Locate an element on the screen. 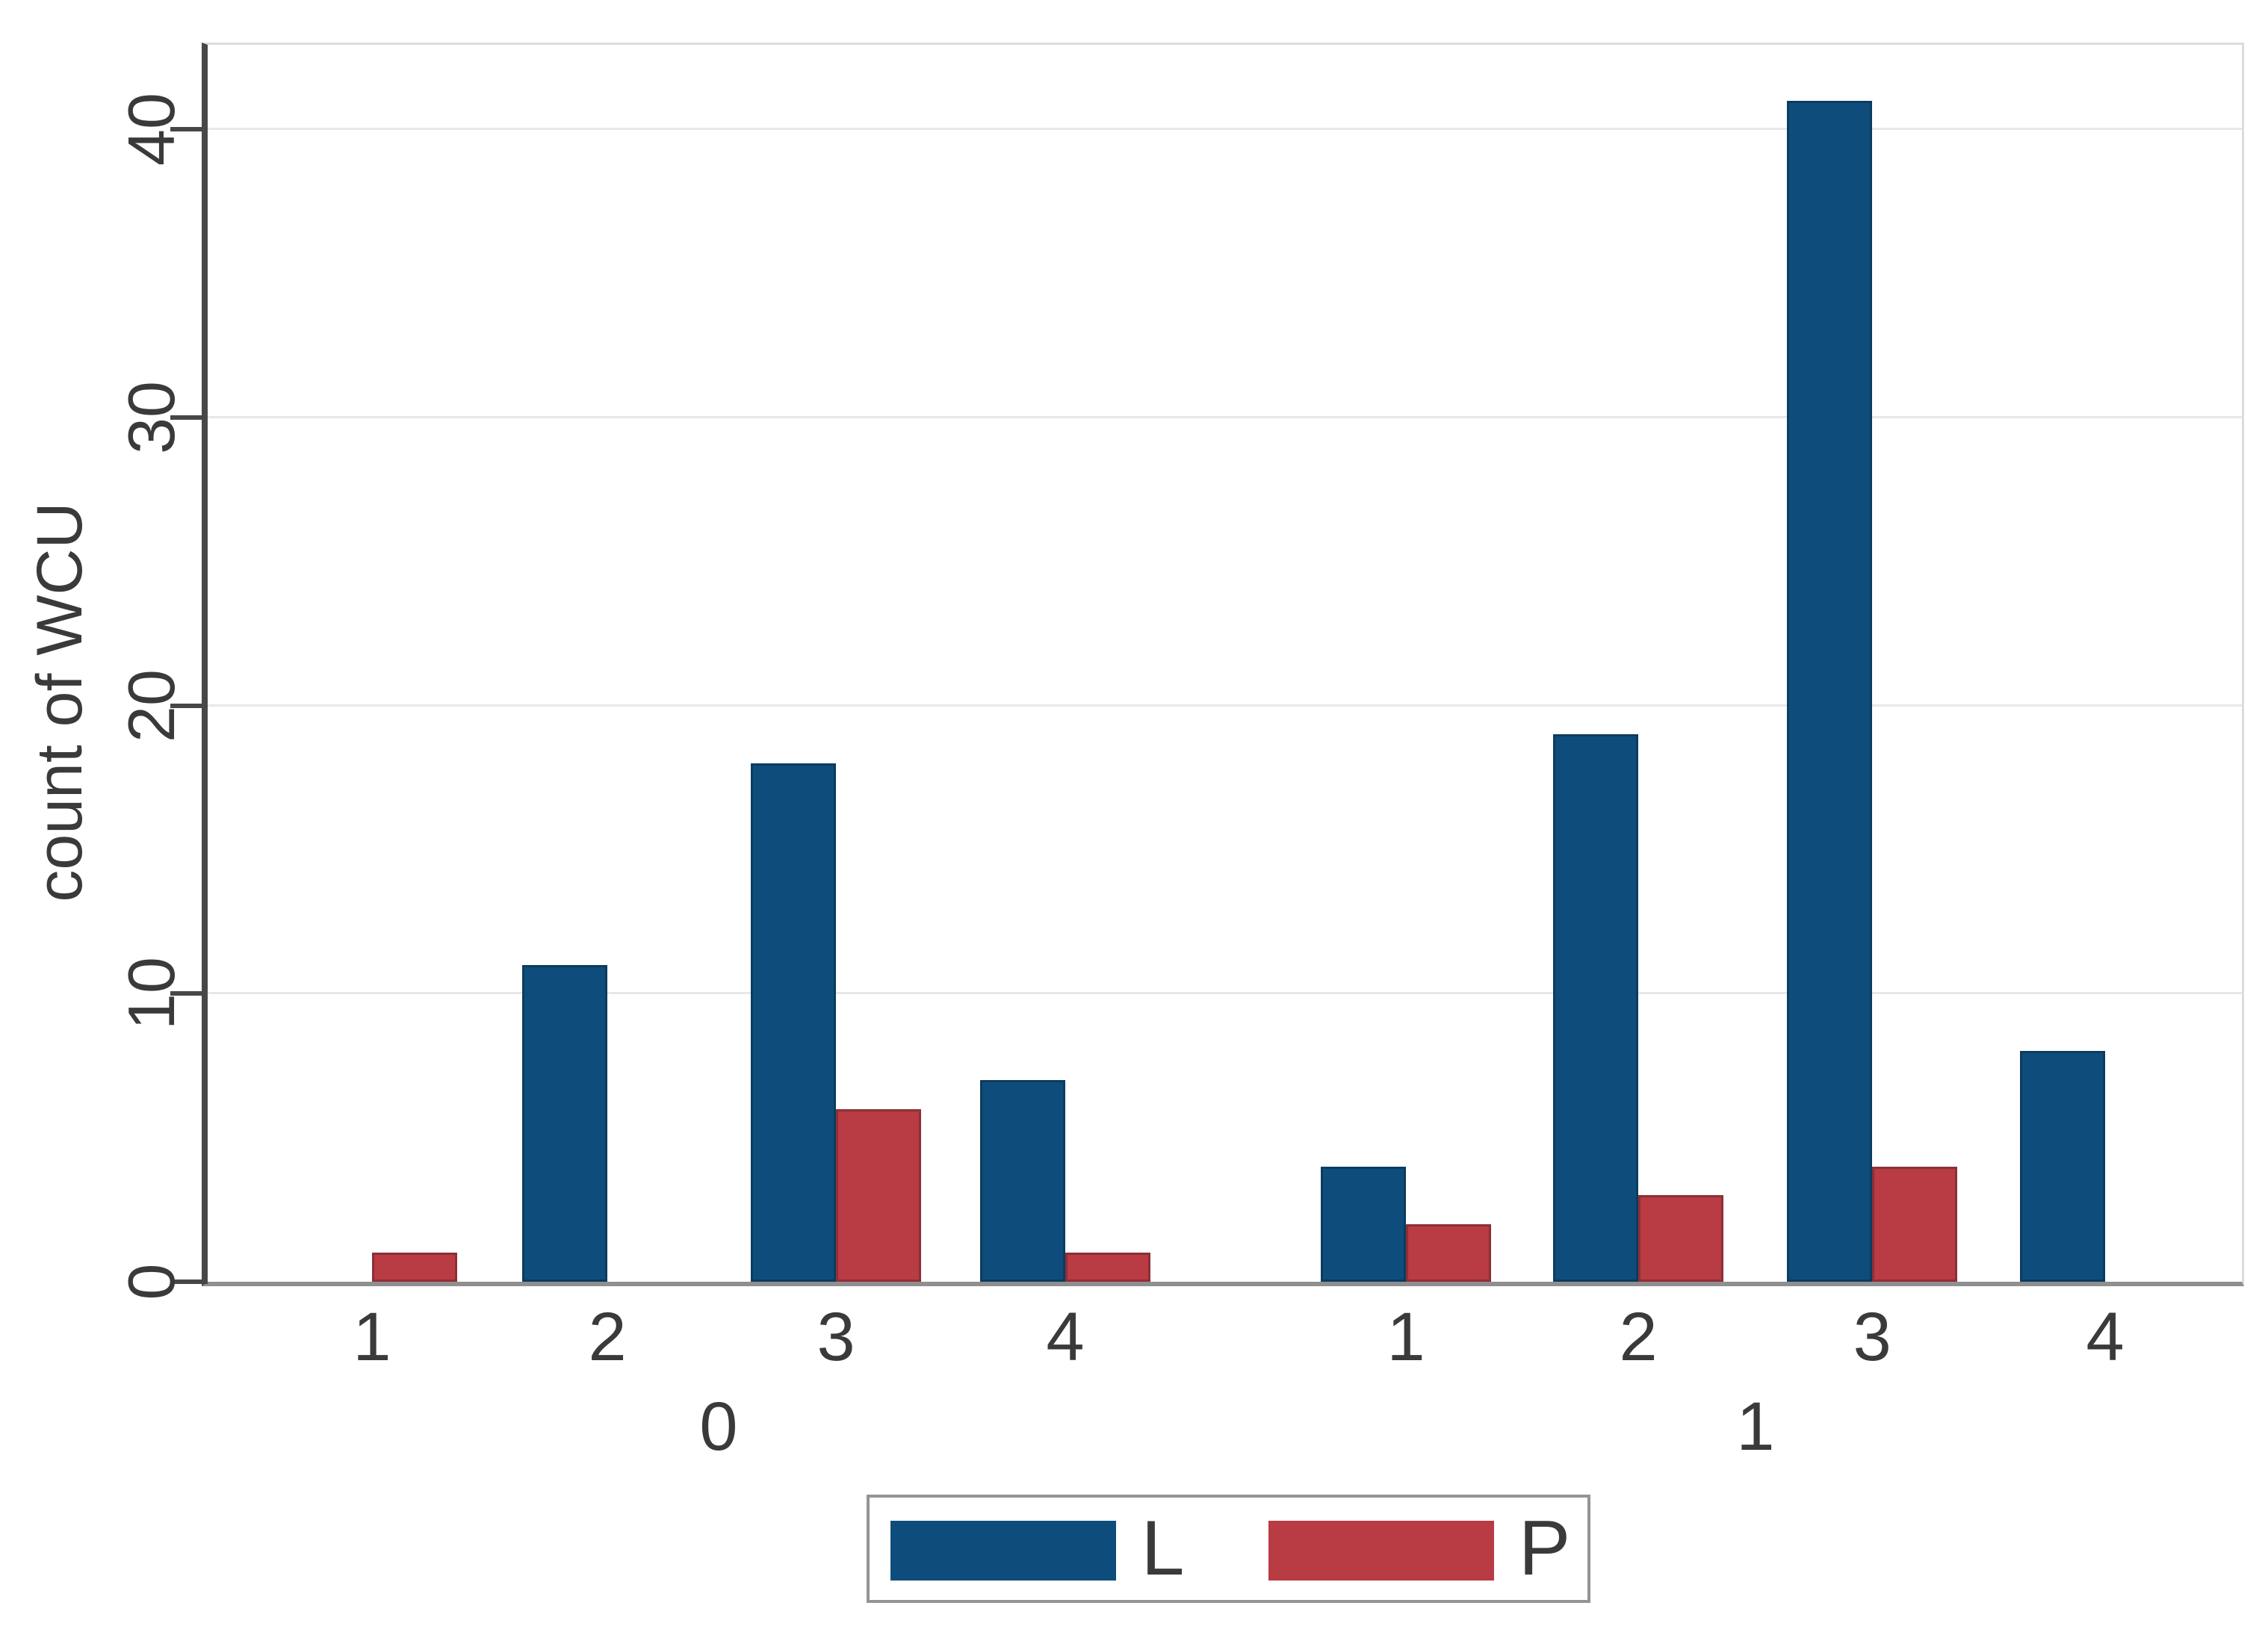 Image resolution: width=2268 pixels, height=1644 pixels. x-category-label-group1-1: 1 is located at coordinates (1405, 1337).